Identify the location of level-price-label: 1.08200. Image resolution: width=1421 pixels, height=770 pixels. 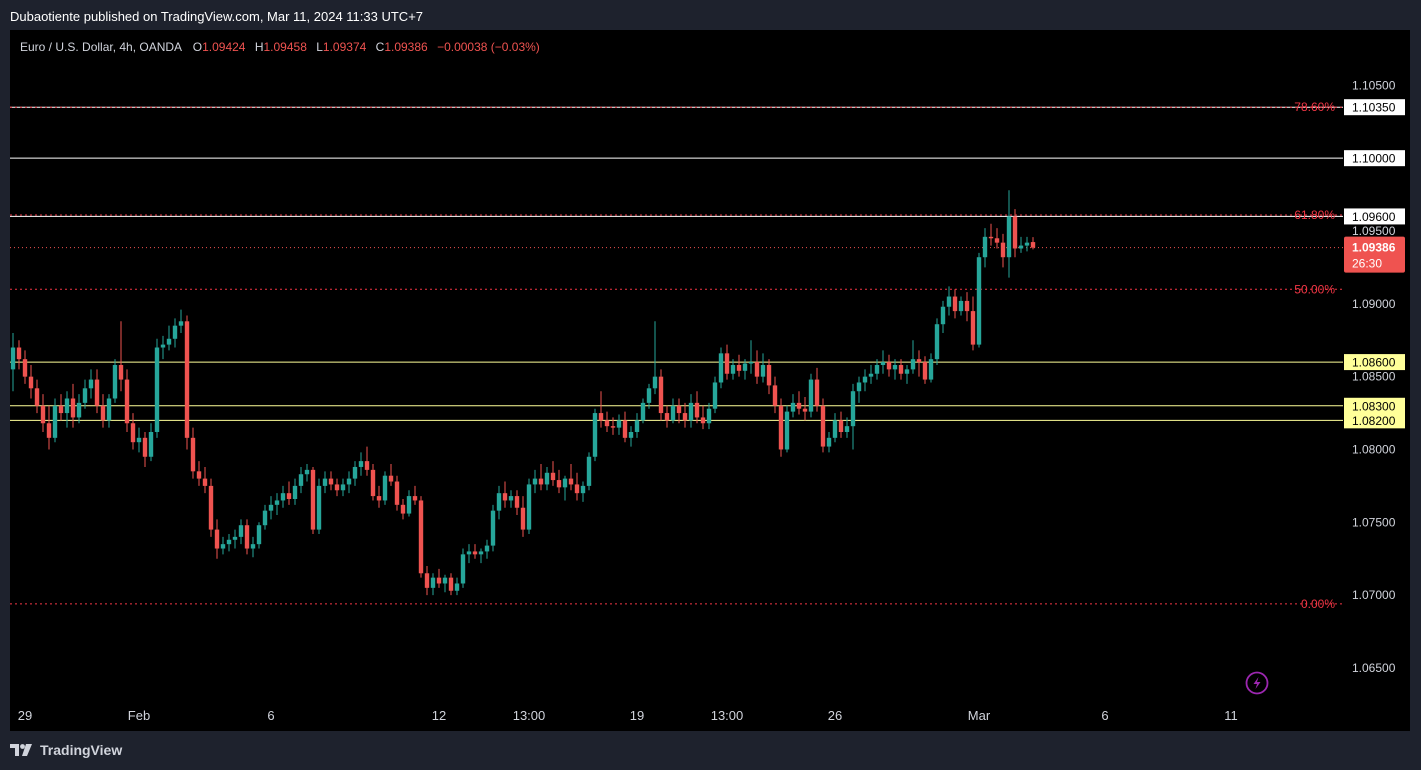
(1374, 421).